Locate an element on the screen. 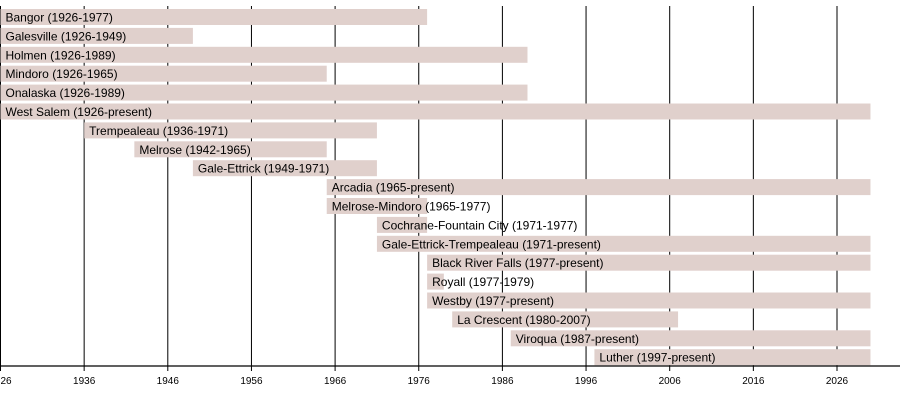  x-tick-label: 1946 is located at coordinates (168, 381).